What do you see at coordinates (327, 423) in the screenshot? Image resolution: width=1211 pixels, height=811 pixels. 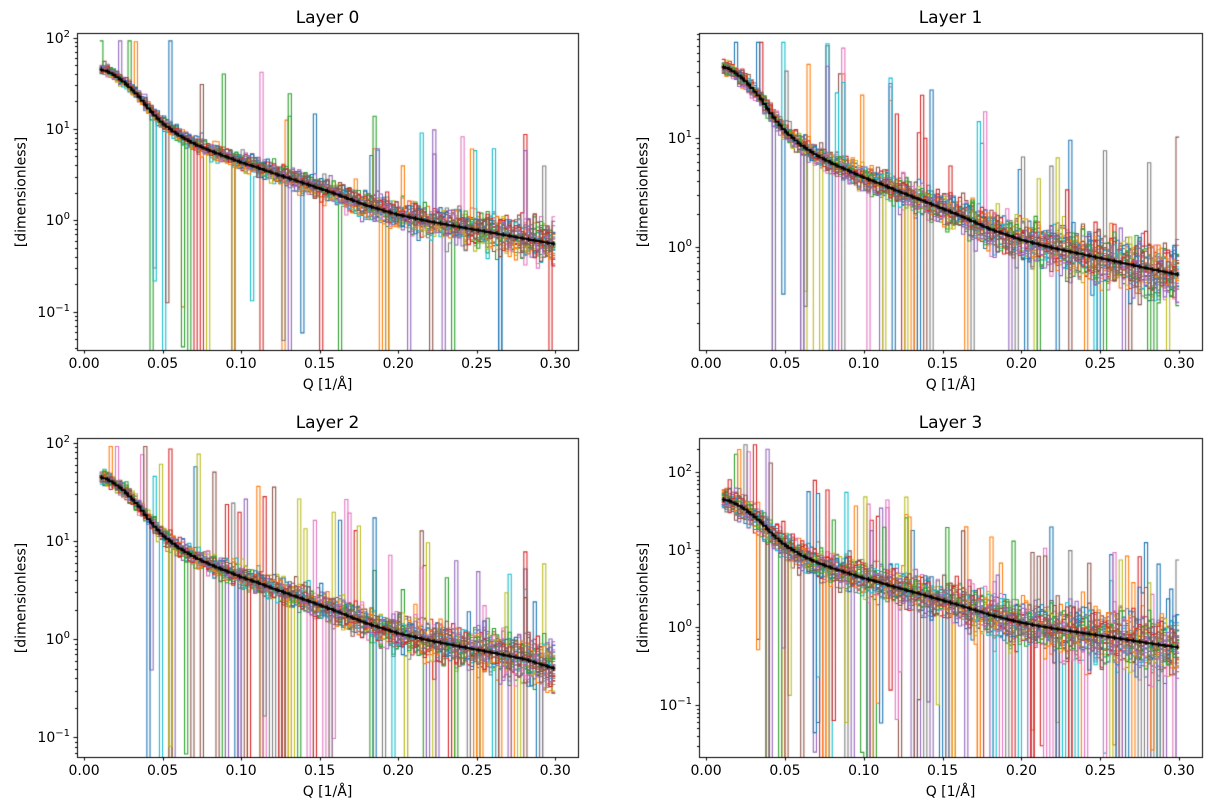 I see `plot-title: Layer 2` at bounding box center [327, 423].